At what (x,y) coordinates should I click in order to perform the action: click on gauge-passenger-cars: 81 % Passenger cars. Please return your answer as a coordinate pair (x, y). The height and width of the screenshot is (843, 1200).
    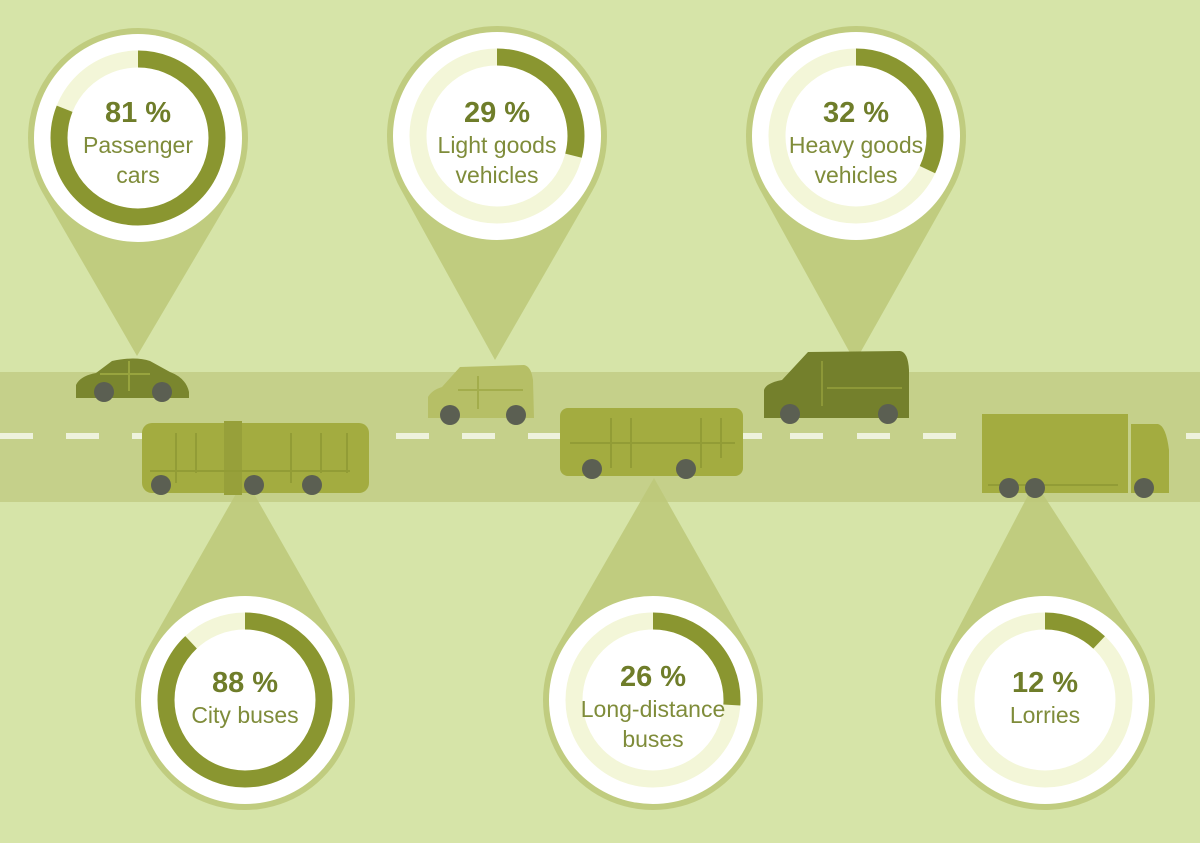
    Looking at the image, I should click on (138, 143).